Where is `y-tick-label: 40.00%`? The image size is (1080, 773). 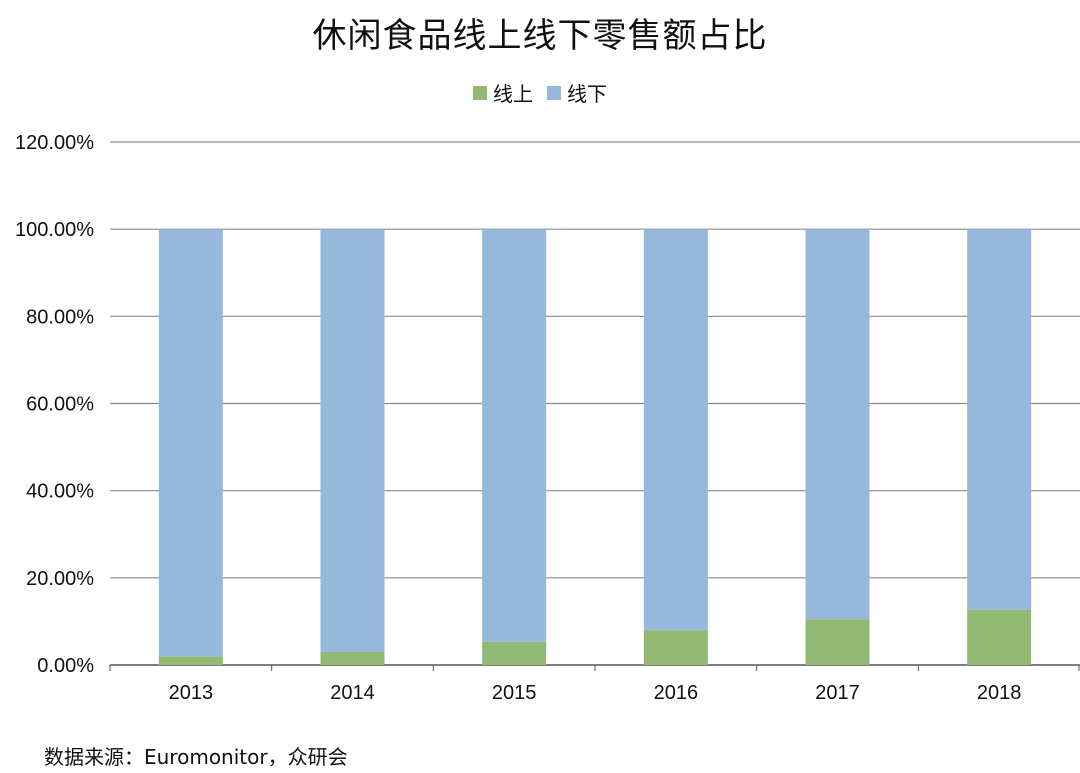
y-tick-label: 40.00% is located at coordinates (60, 492).